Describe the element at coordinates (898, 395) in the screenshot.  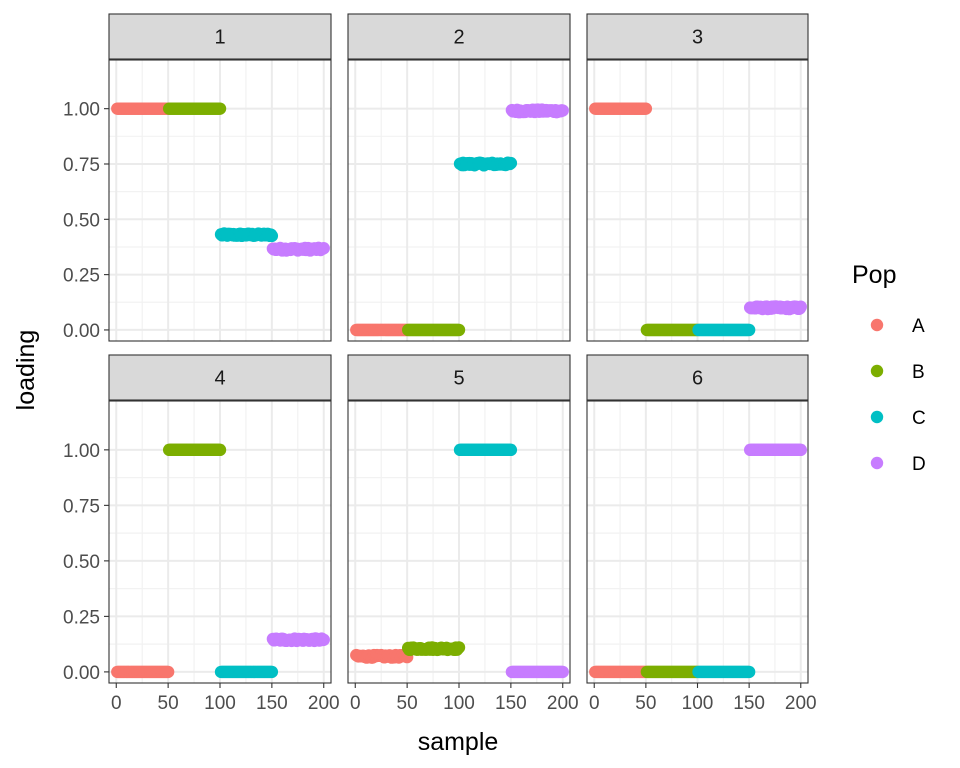
I see `legend-entries: A B C D` at that location.